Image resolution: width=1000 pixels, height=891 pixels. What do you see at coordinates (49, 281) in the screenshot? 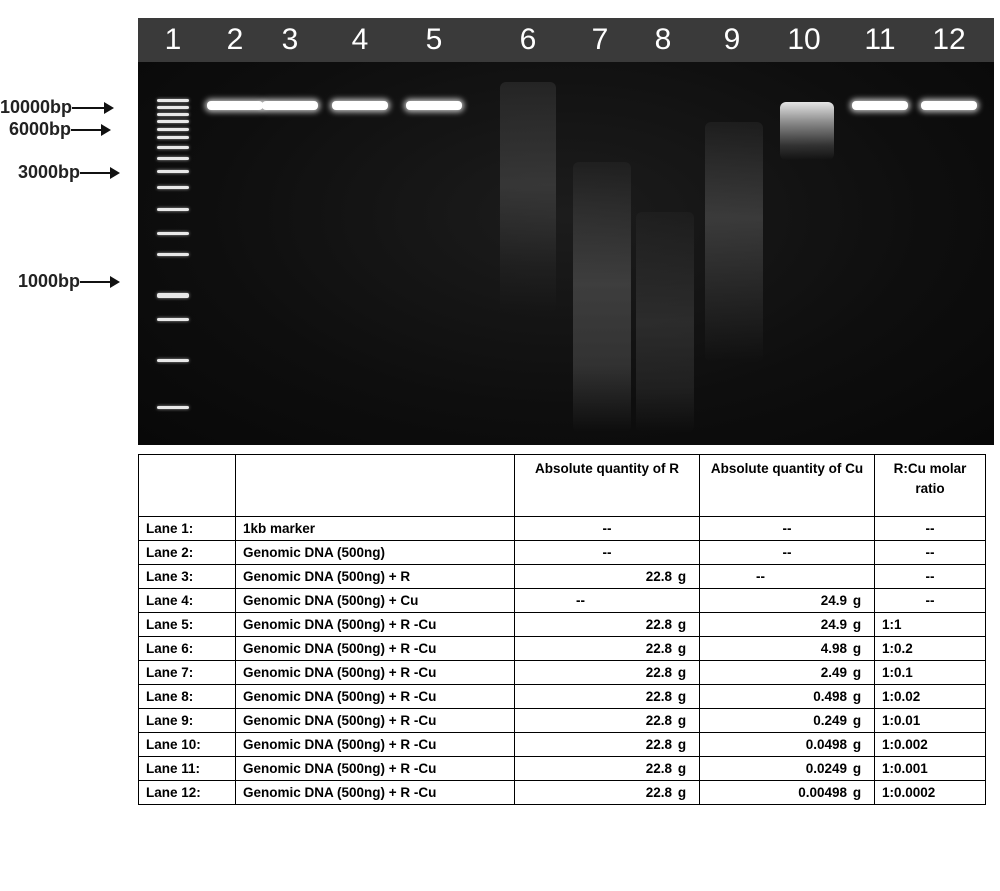
I see `size-marker-label: 1000bp` at bounding box center [49, 281].